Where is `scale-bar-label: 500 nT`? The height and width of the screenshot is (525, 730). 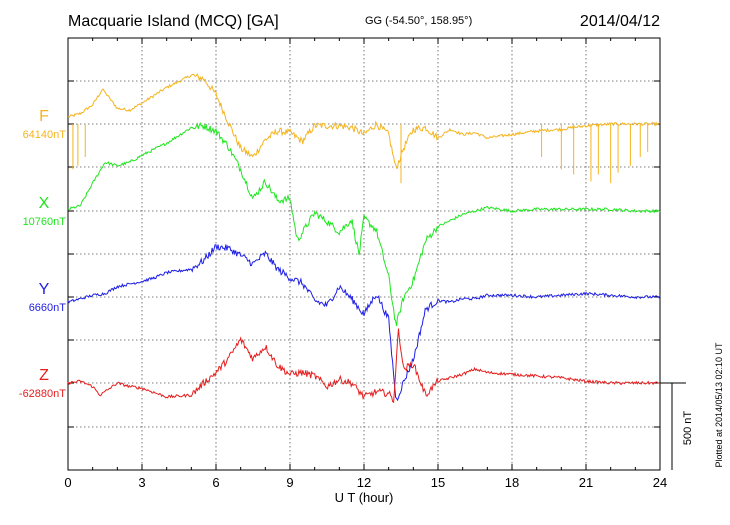
scale-bar-label: 500 nT is located at coordinates (688, 428).